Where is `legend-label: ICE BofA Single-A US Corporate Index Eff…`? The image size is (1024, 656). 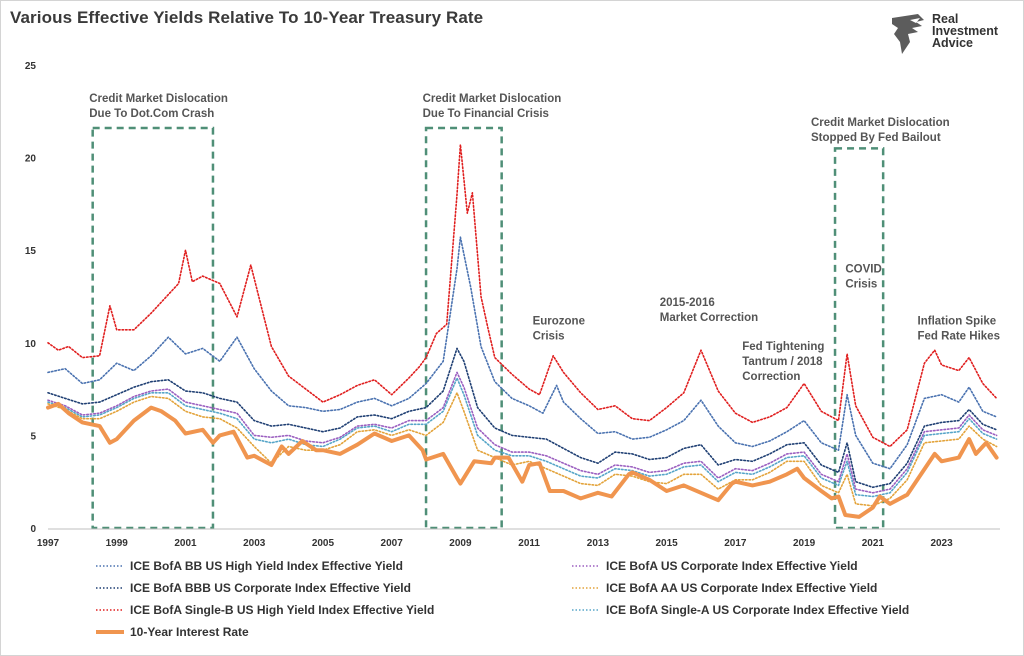
legend-label: ICE BofA Single-A US Corporate Index Eff… is located at coordinates (757, 610).